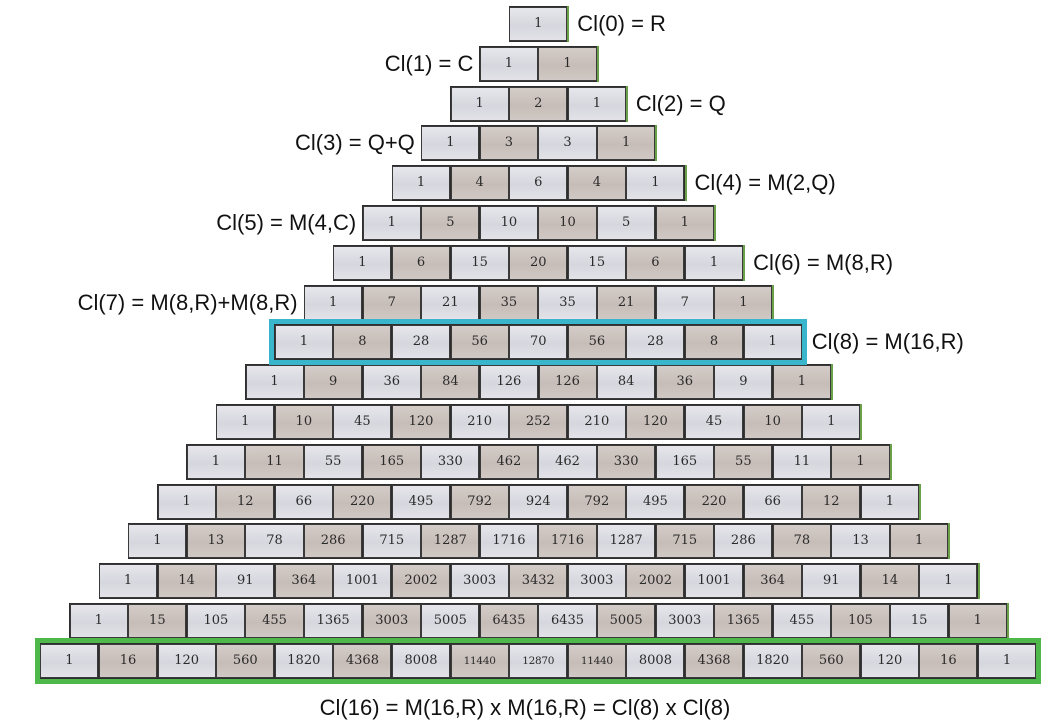  I want to click on triangle-cell: 1287, so click(626, 541).